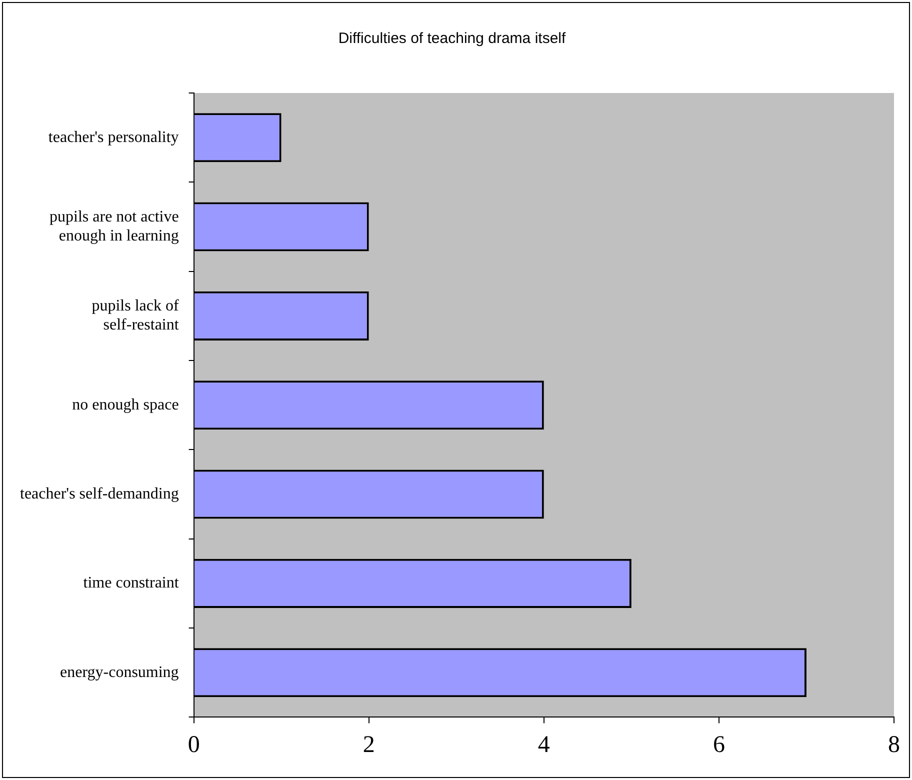 This screenshot has height=780, width=912. I want to click on x-tick-label: 0, so click(194, 745).